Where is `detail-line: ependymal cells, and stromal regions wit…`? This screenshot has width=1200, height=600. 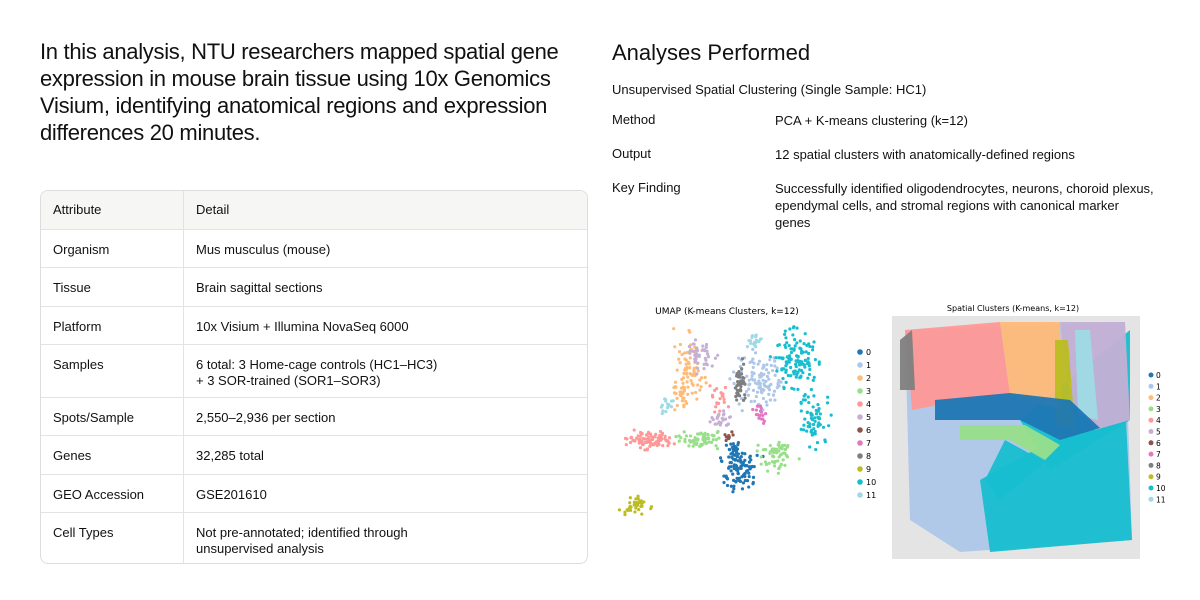
detail-line: ependymal cells, and stromal regions wit… is located at coordinates (947, 205).